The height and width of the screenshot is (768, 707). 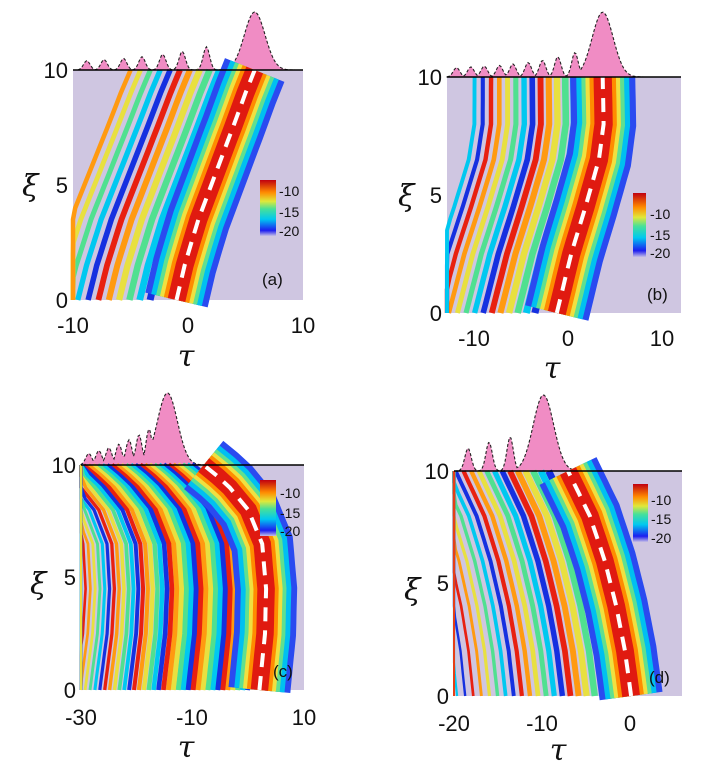 I want to click on panel-c-trajectory-line, so click(x=235, y=577).